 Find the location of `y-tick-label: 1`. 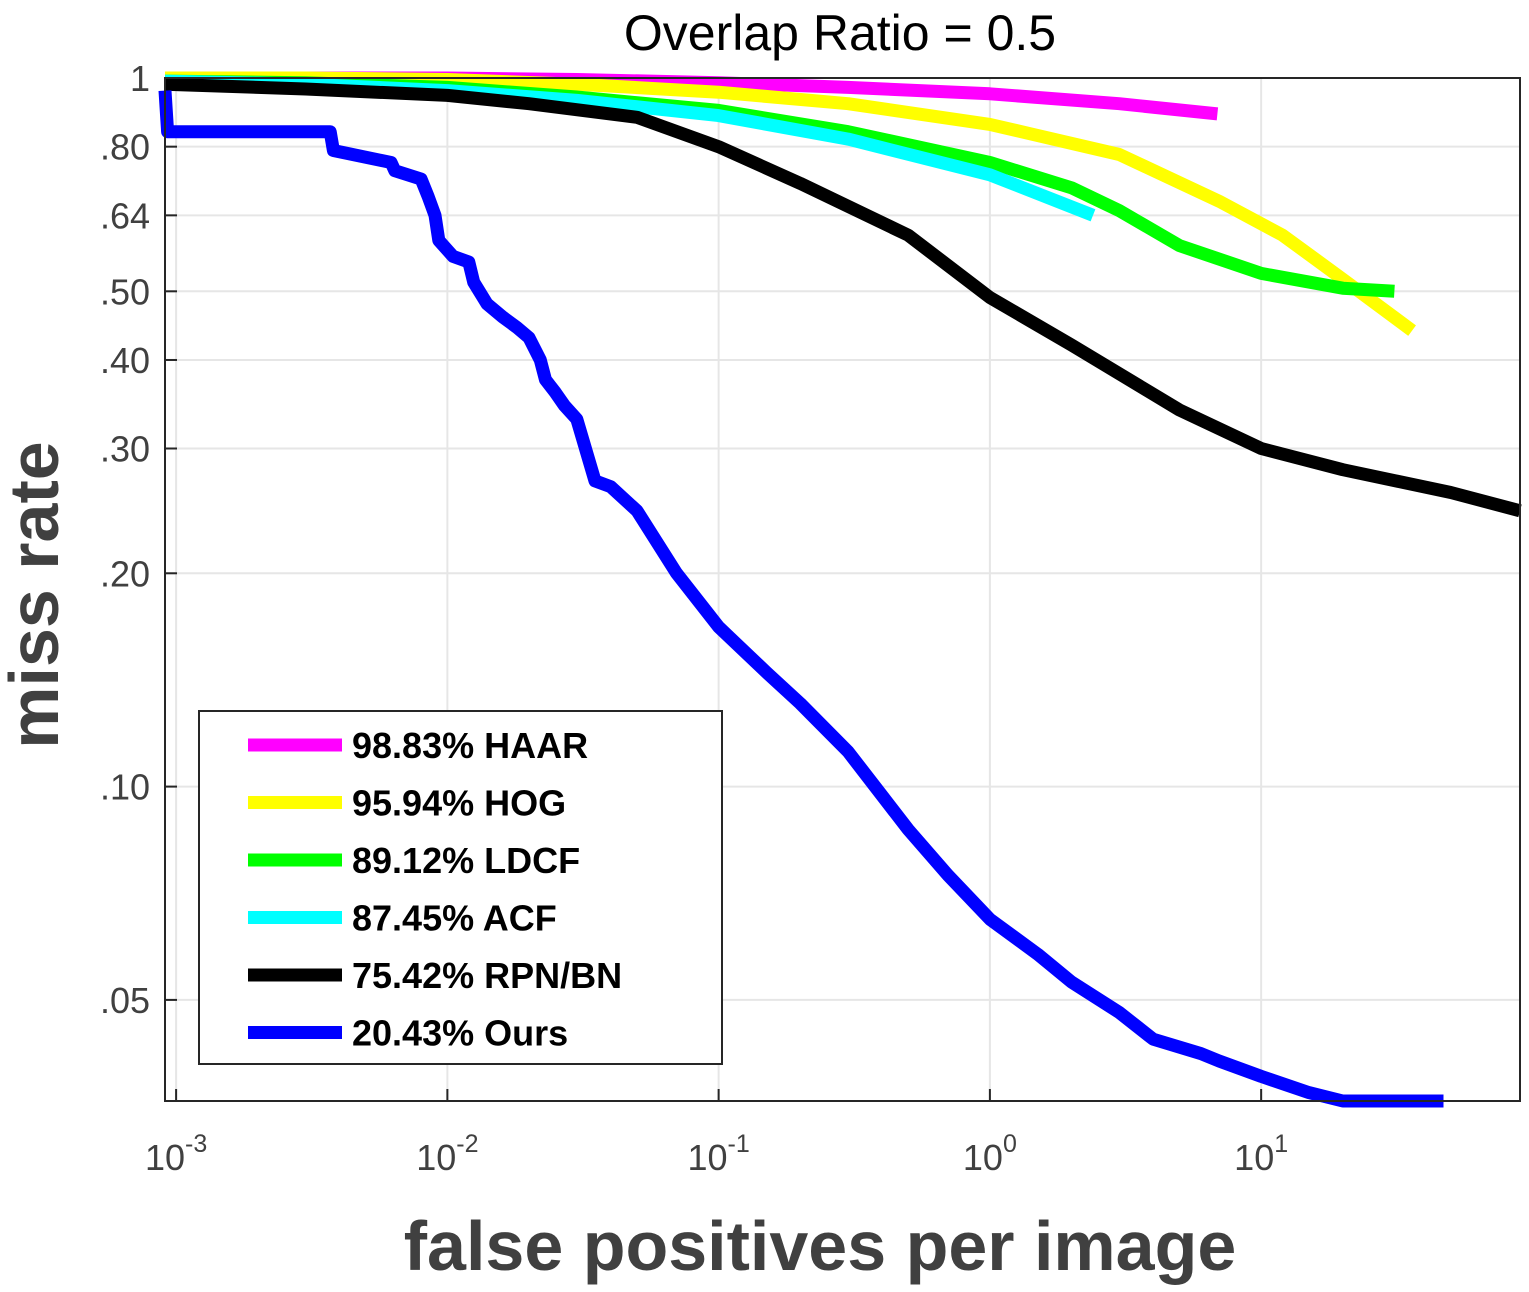

y-tick-label: 1 is located at coordinates (140, 78).